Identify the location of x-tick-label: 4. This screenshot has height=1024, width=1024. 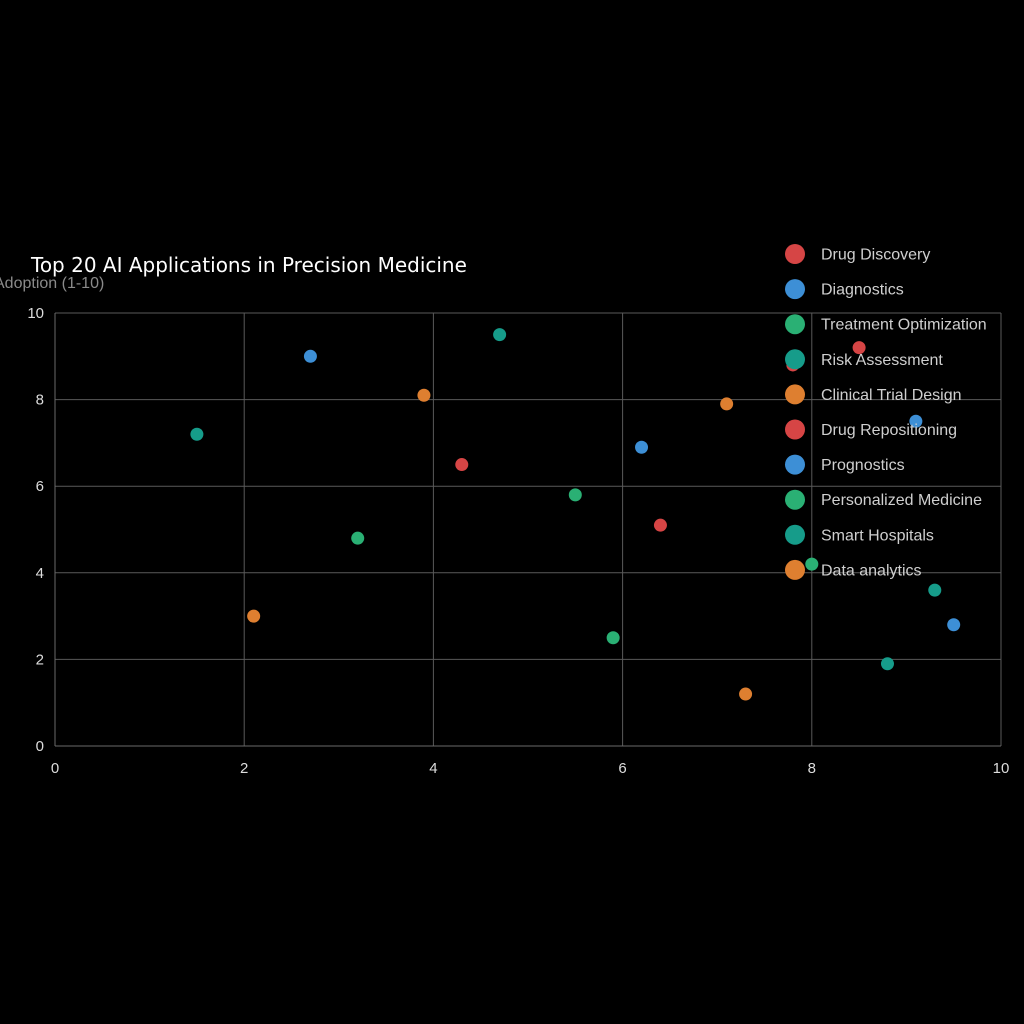
(433, 768).